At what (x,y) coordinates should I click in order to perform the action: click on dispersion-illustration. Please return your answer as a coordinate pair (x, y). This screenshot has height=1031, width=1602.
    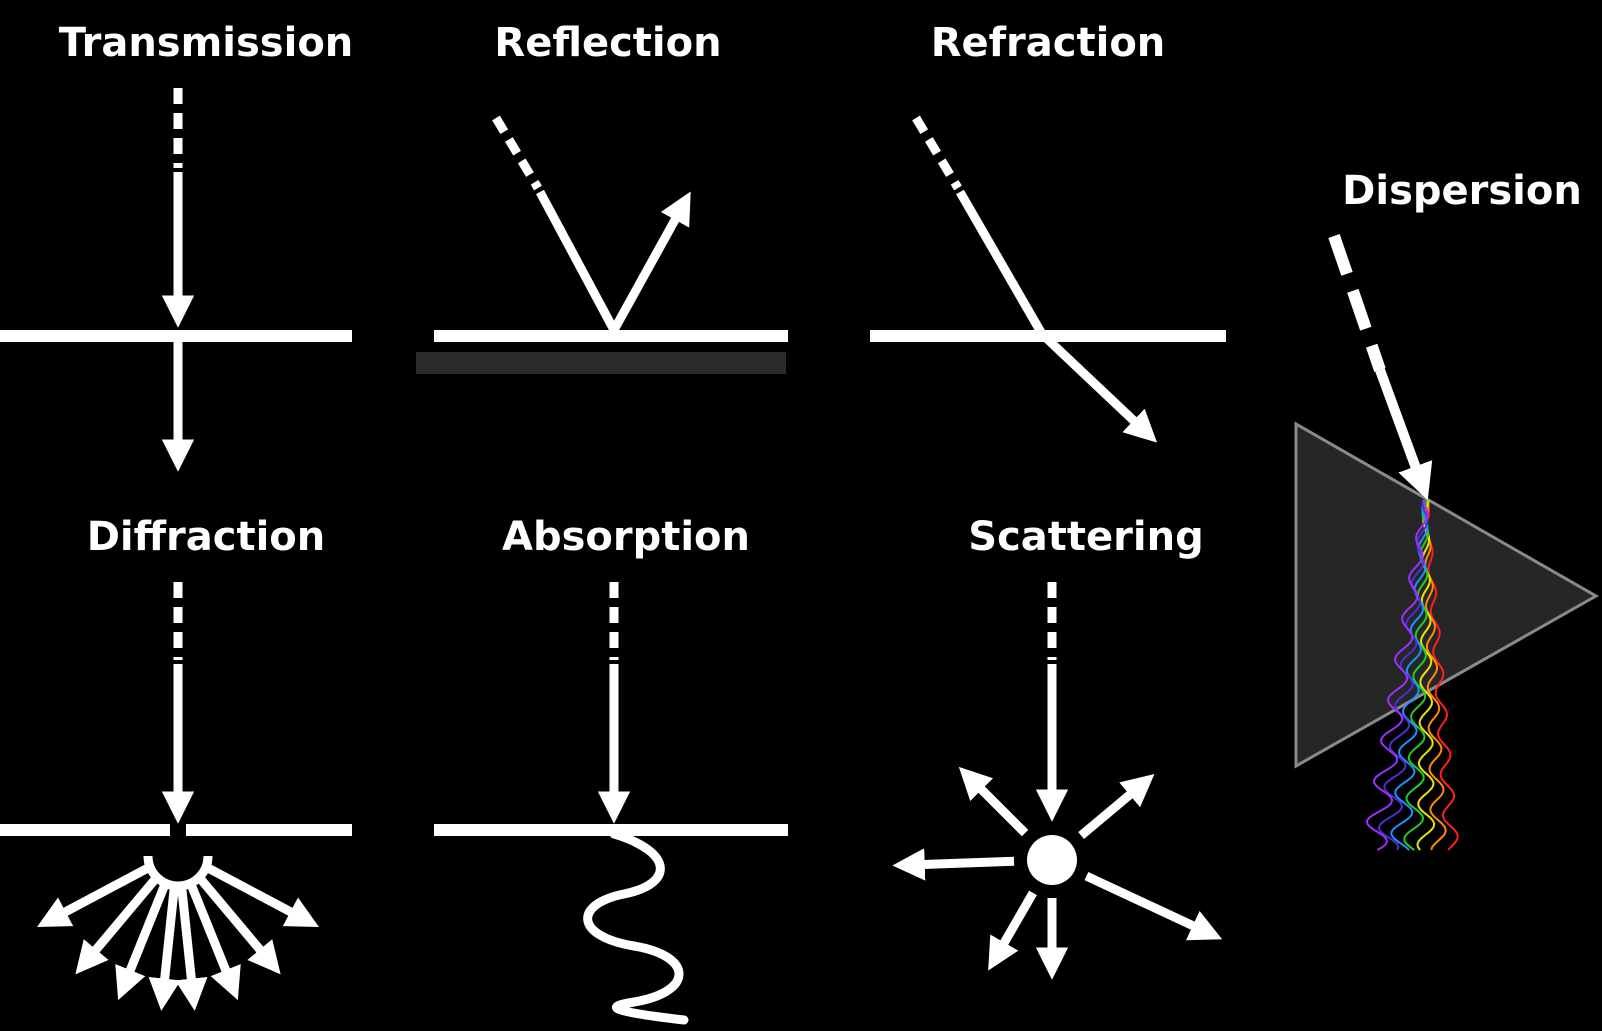
    Looking at the image, I should click on (1447, 542).